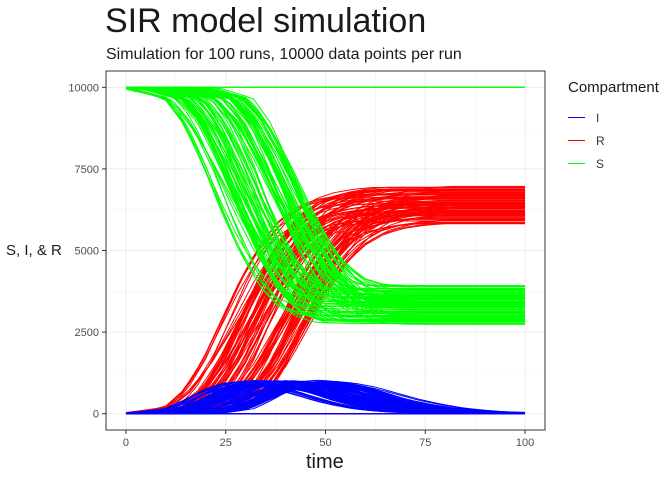 This screenshot has height=480, width=672. What do you see at coordinates (576, 140) in the screenshot?
I see `legend-key-r` at bounding box center [576, 140].